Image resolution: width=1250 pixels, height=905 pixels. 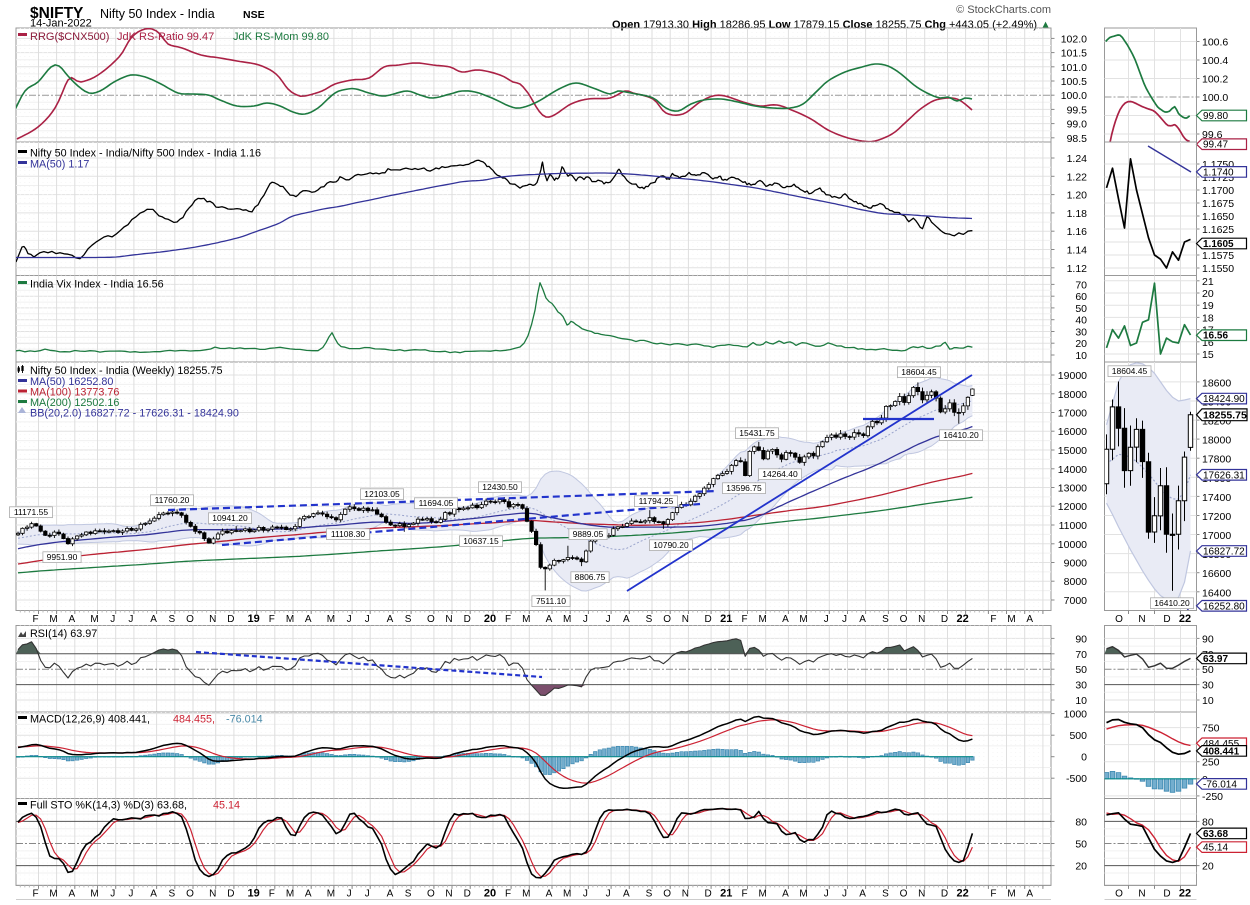 What do you see at coordinates (1072, 395) in the screenshot?
I see `svg-text: 18000` at bounding box center [1072, 395].